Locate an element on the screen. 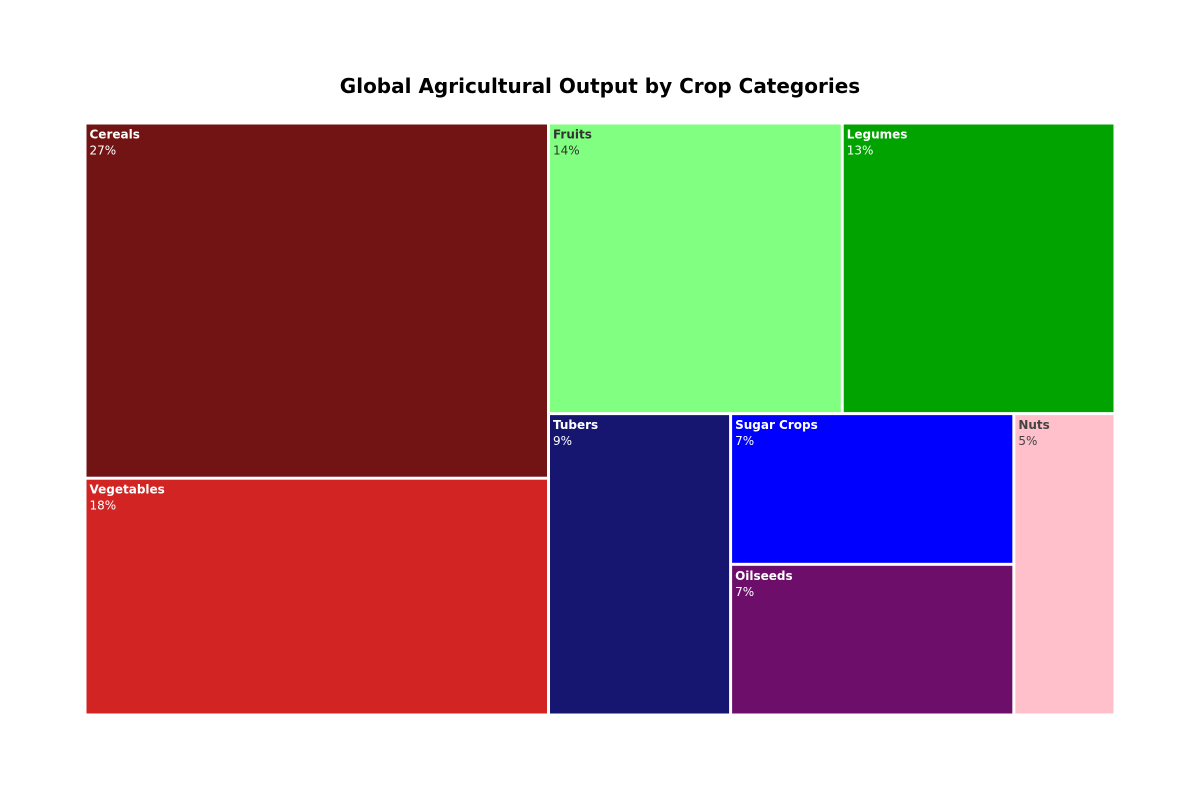  tile-value-vegetables: 18% is located at coordinates (103, 506).